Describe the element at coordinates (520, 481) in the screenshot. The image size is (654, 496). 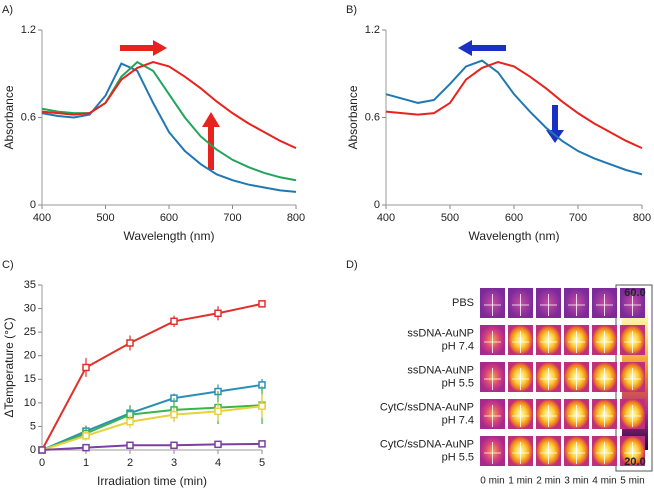
I see `column-label: 1 min` at that location.